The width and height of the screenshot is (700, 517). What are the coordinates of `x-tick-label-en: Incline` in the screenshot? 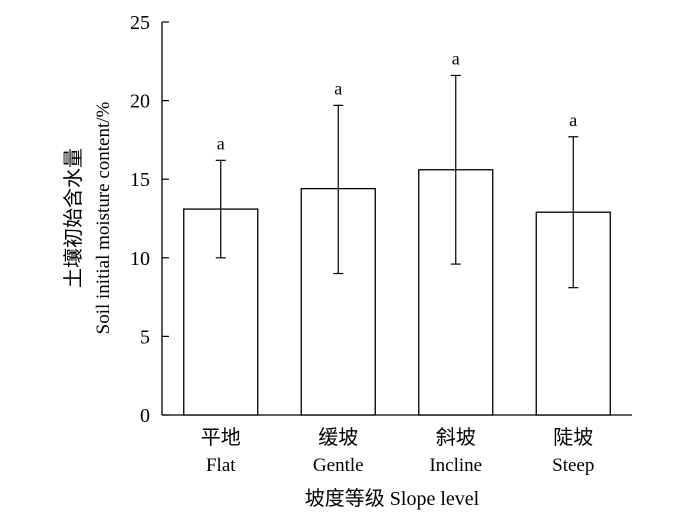 It's located at (455, 465).